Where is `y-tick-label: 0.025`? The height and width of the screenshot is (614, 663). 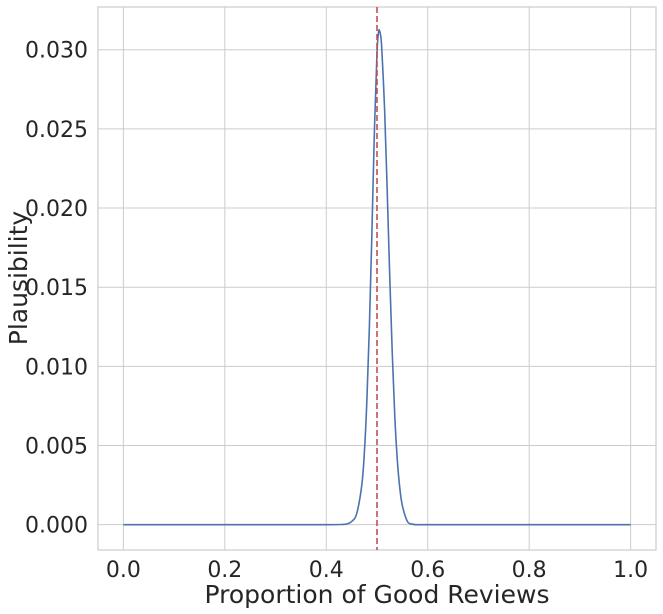
y-tick-label: 0.025 is located at coordinates (56, 130).